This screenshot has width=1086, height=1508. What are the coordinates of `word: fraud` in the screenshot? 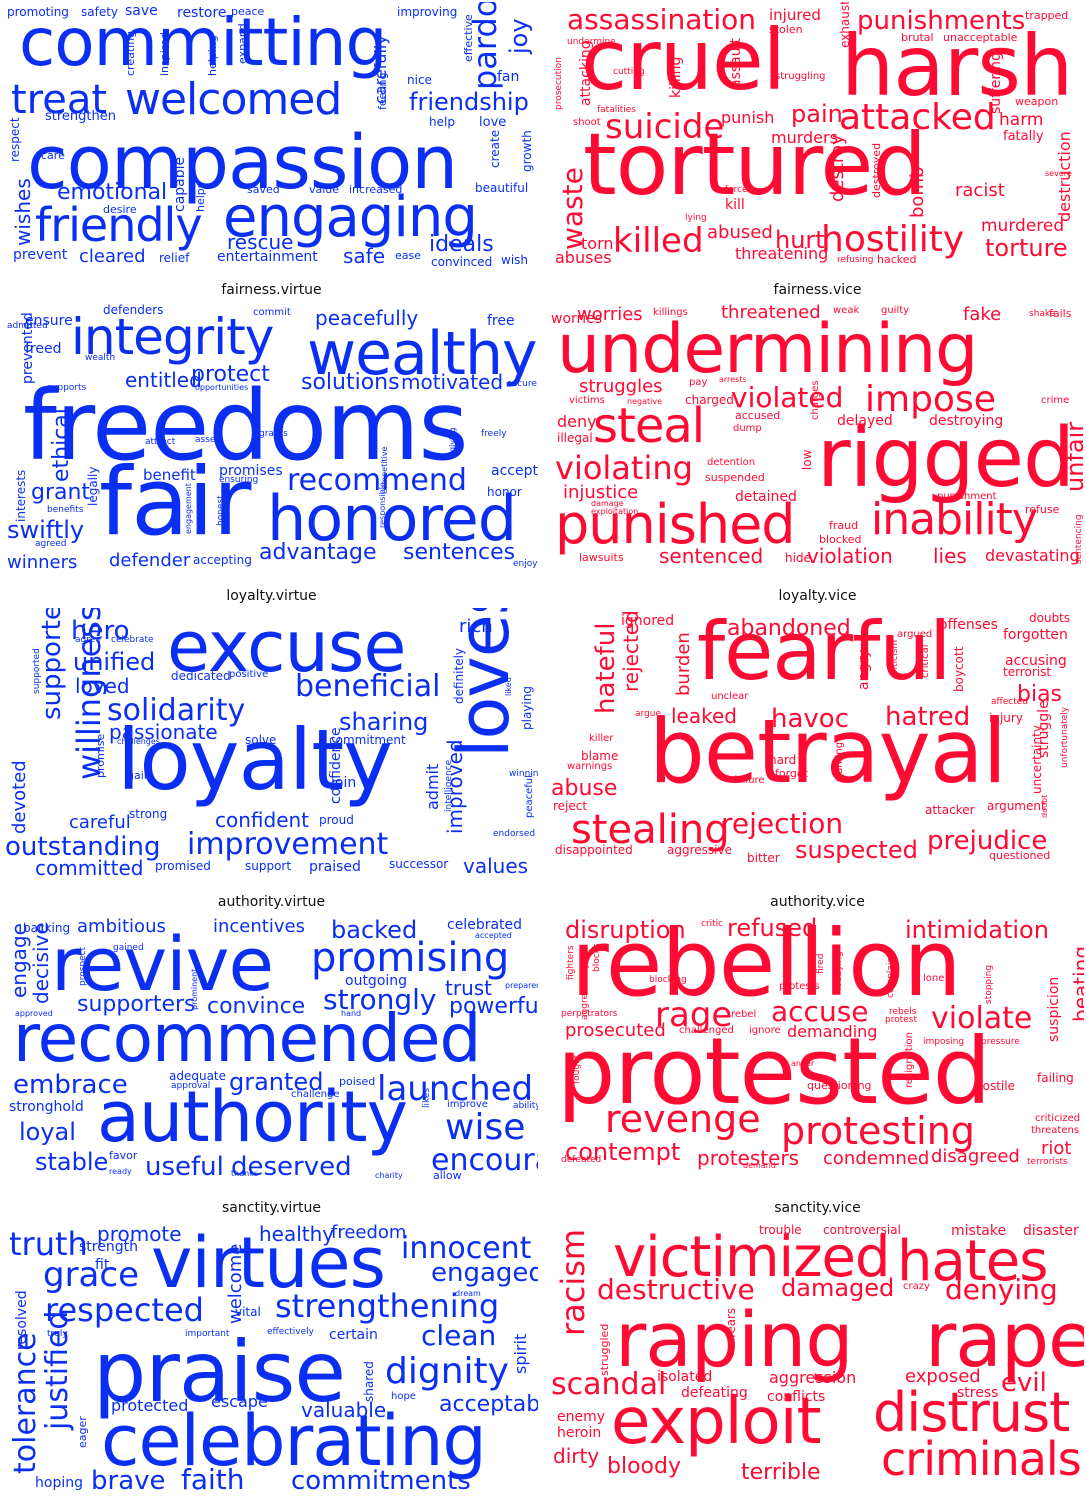 It's located at (844, 525).